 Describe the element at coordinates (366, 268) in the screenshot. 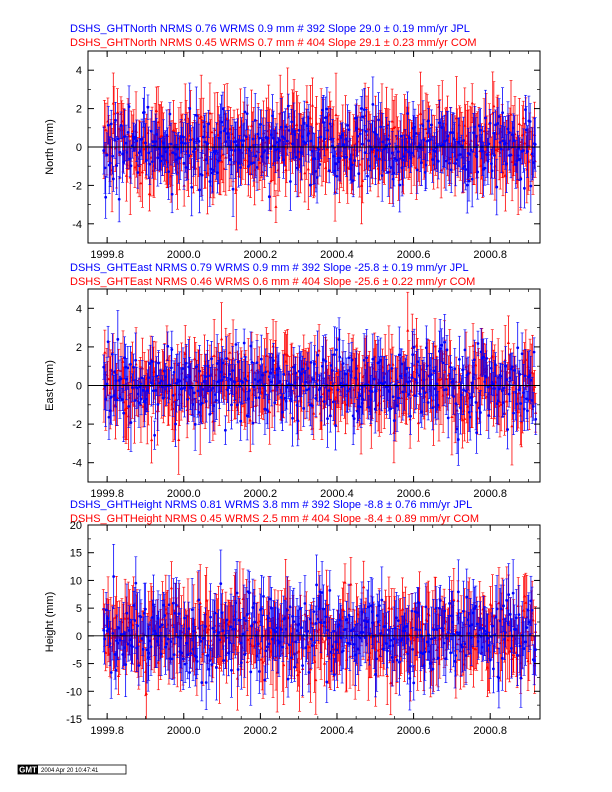

I see `header-slope: -25.8` at that location.